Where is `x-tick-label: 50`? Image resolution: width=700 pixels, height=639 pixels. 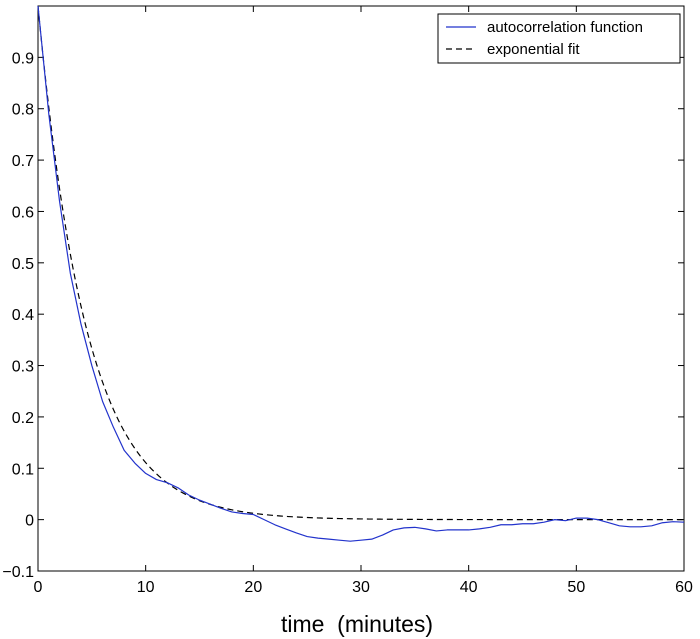
x-tick-label: 50 is located at coordinates (576, 587).